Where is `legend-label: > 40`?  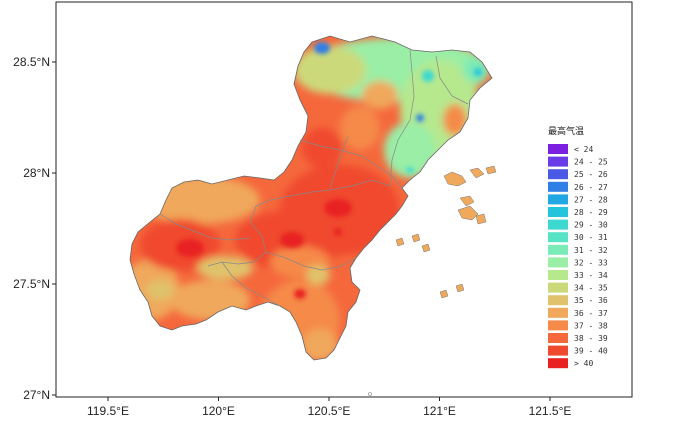 legend-label: > 40 is located at coordinates (583, 363).